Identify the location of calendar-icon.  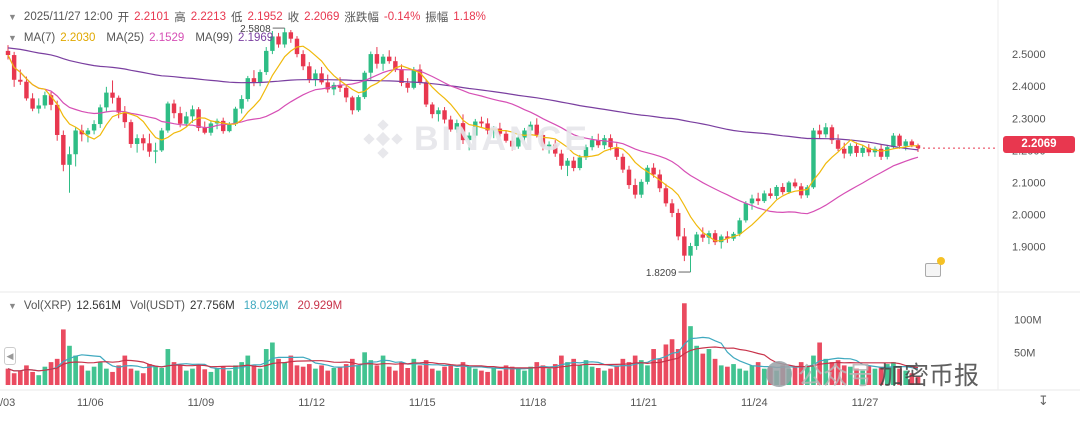
(933, 270).